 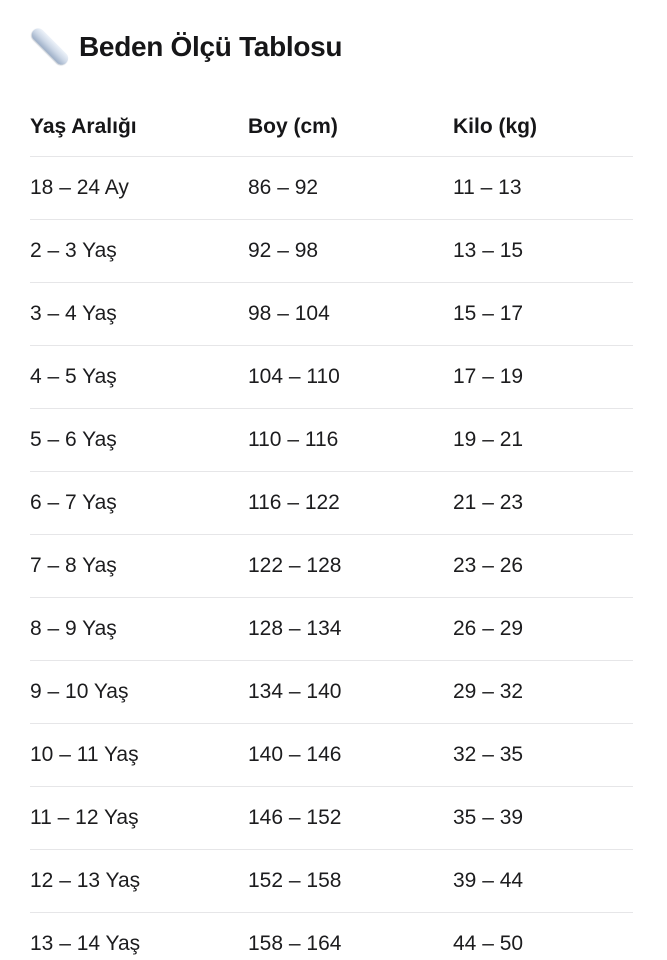 I want to click on weight-cell: 11 – 13, so click(x=487, y=187).